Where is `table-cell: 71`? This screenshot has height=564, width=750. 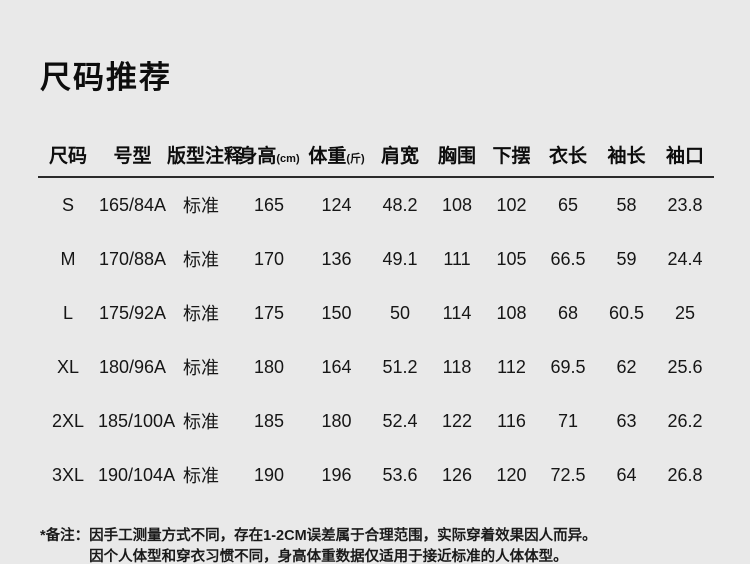
table-cell: 71 is located at coordinates (568, 420).